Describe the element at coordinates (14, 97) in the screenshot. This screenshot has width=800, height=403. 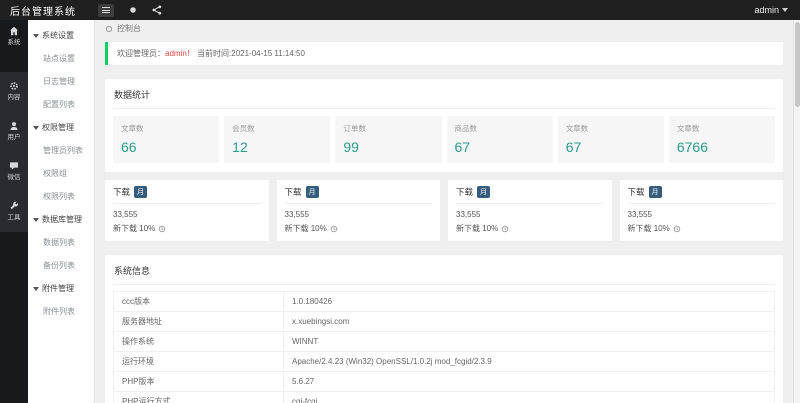
I see `rail-item-label: 内容` at that location.